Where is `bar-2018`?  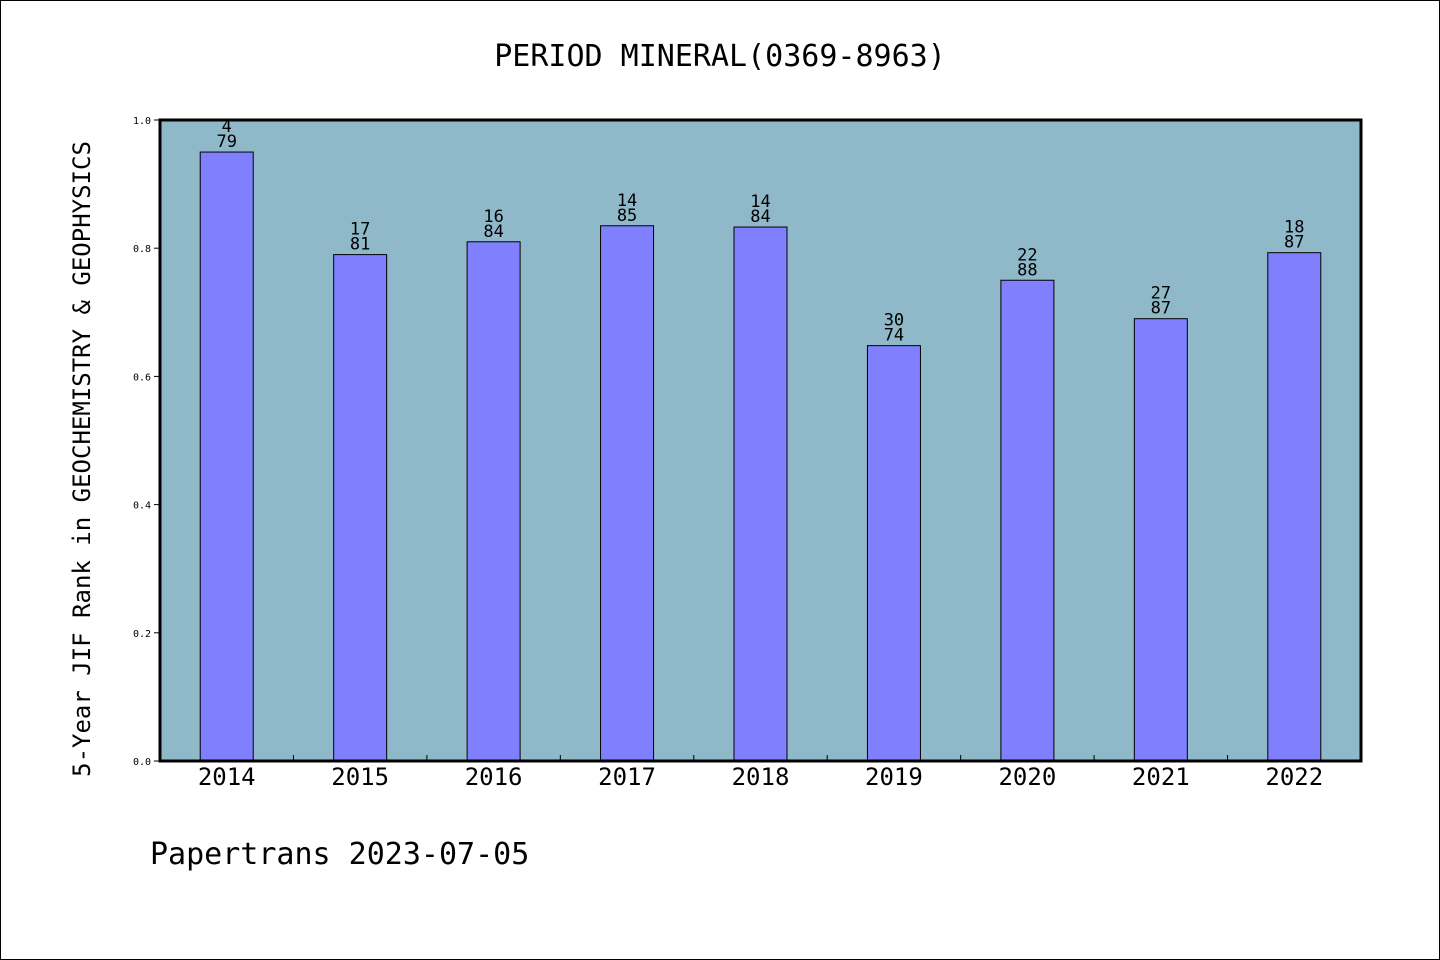
bar-2018 is located at coordinates (760, 494).